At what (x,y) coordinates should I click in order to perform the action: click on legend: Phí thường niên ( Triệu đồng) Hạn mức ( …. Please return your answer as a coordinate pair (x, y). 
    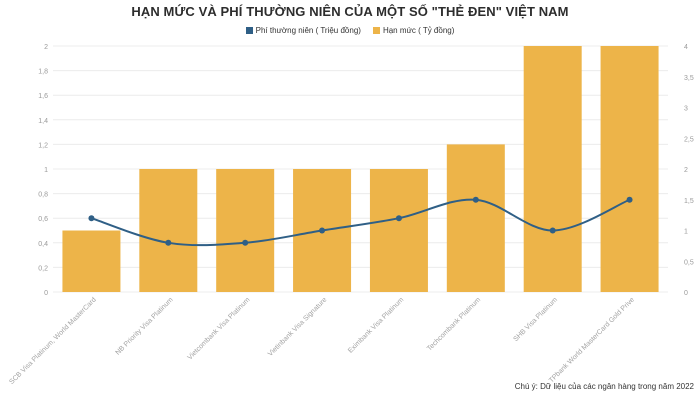
    Looking at the image, I should click on (350, 30).